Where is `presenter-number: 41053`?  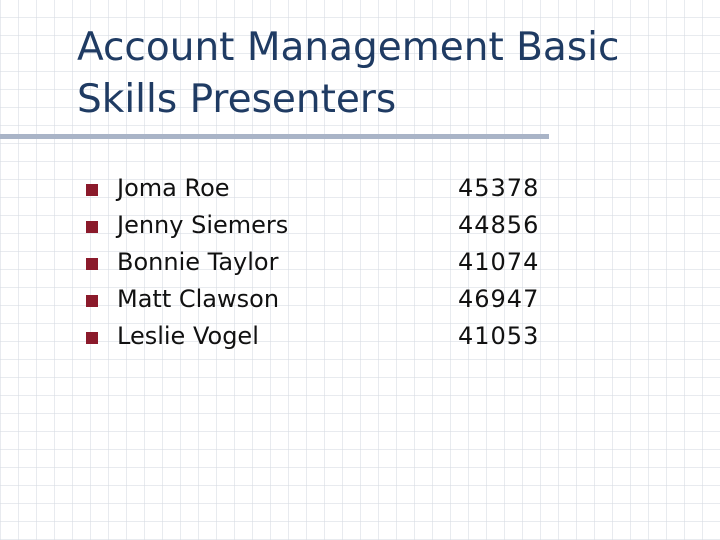 presenter-number: 41053 is located at coordinates (499, 336).